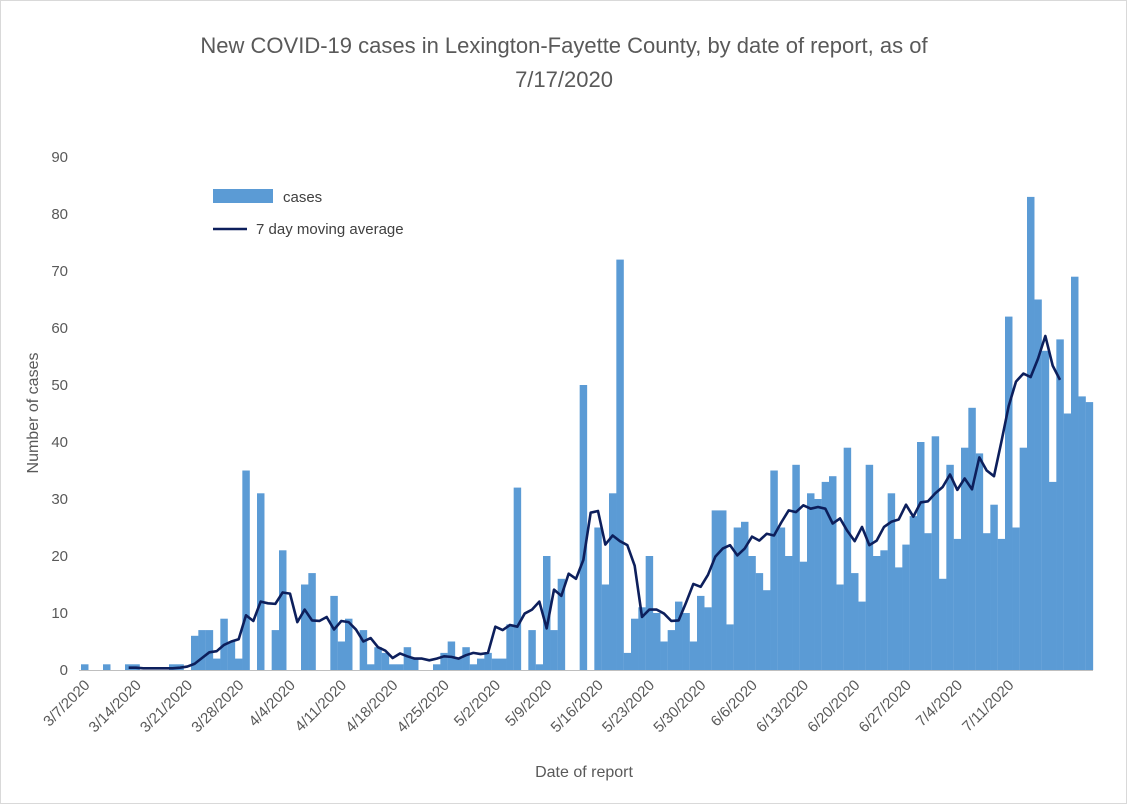  What do you see at coordinates (59, 385) in the screenshot?
I see `y-tick-label: 50` at bounding box center [59, 385].